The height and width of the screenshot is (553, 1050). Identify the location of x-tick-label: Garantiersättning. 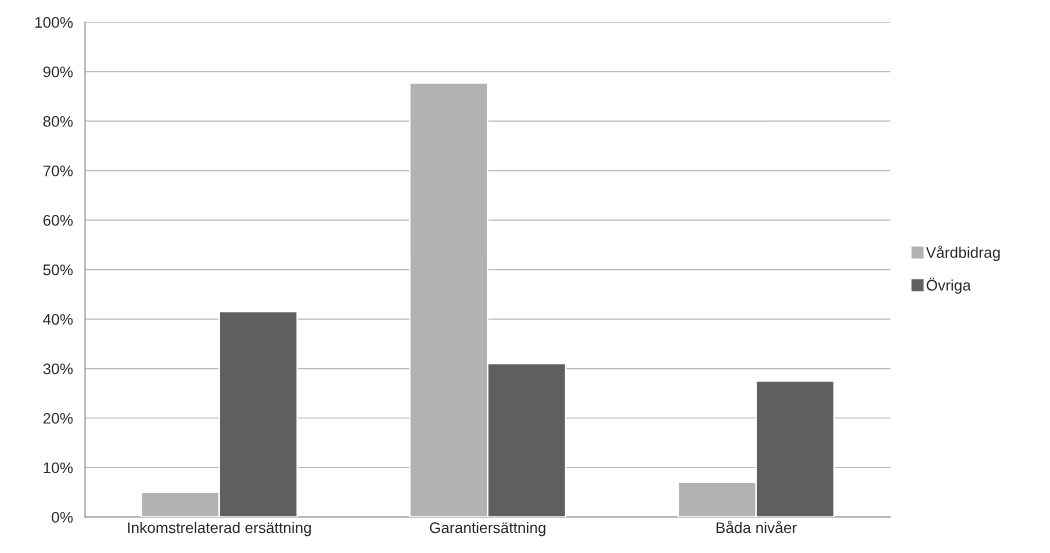
(487, 529).